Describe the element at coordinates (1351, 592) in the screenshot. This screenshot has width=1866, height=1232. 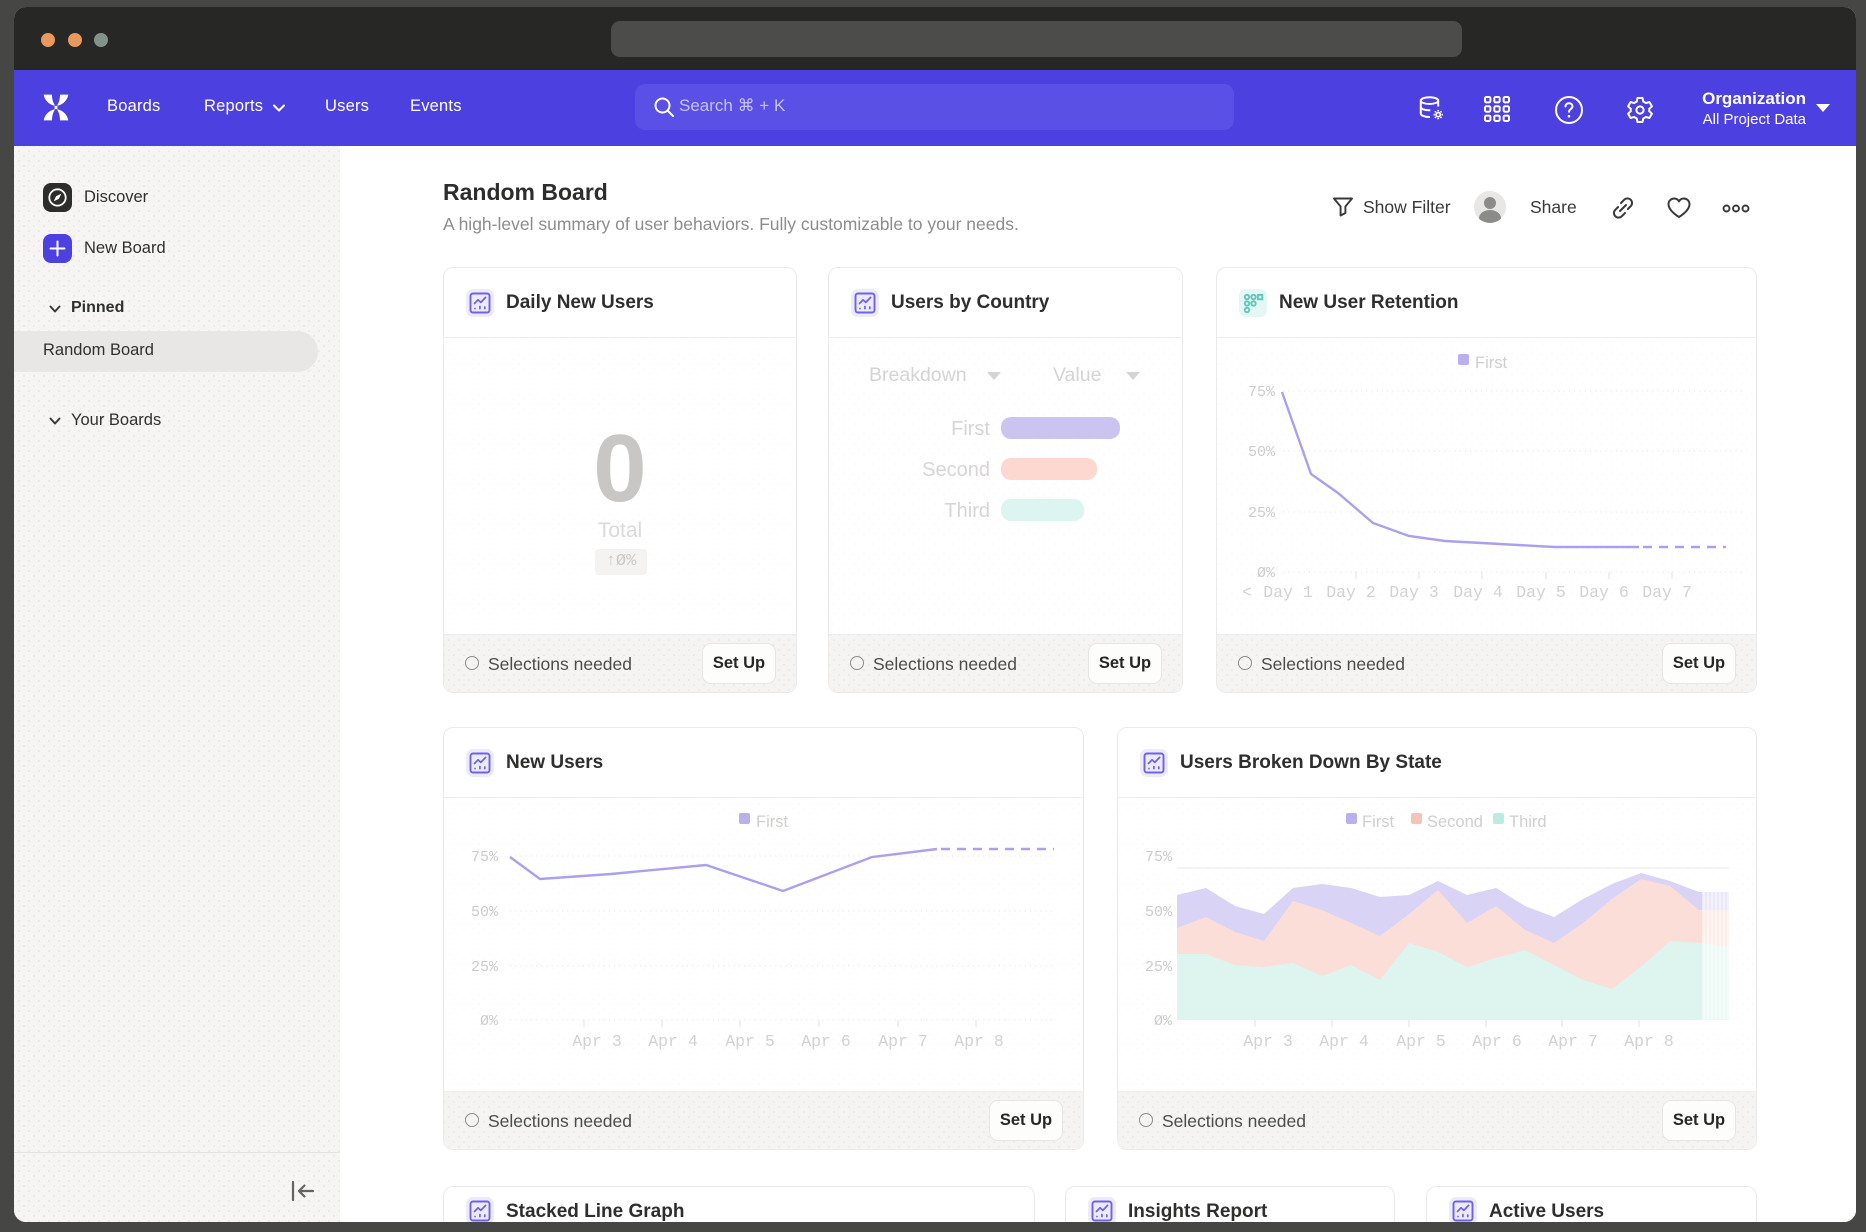
I see `svg-text: Day 2` at that location.